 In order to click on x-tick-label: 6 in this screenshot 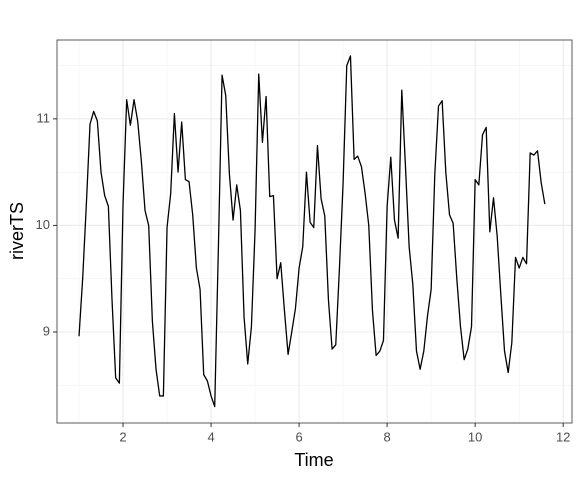, I will do `click(298, 436)`.